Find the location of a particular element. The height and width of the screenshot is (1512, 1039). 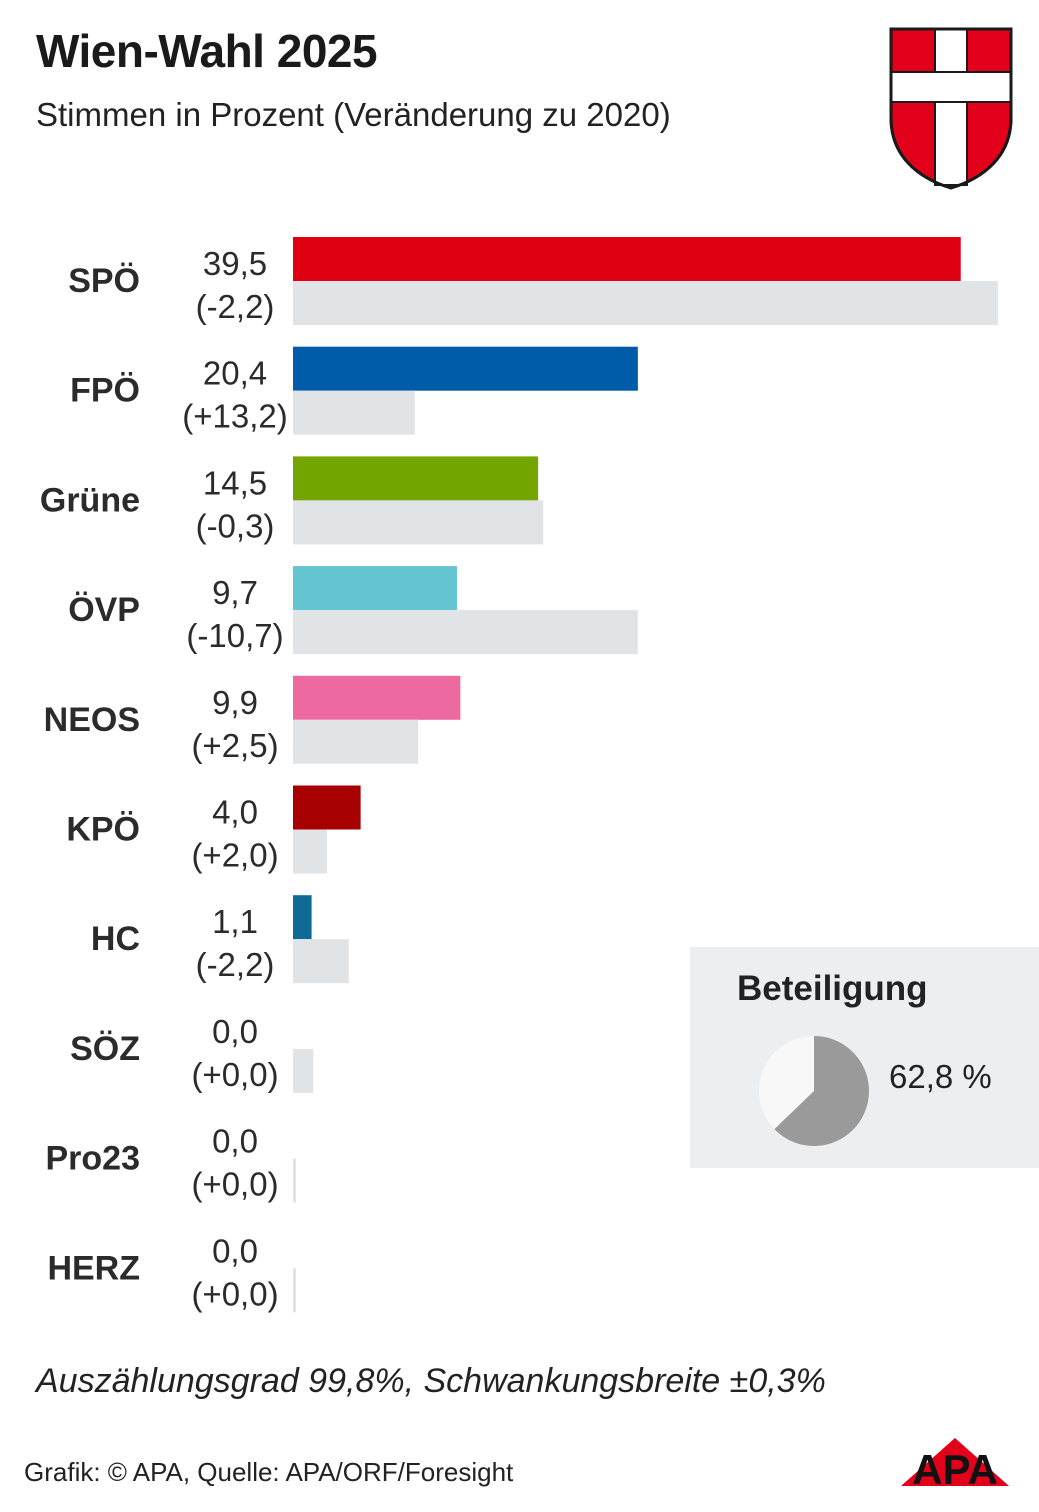

apa-logo-text: APA is located at coordinates (955, 1468).